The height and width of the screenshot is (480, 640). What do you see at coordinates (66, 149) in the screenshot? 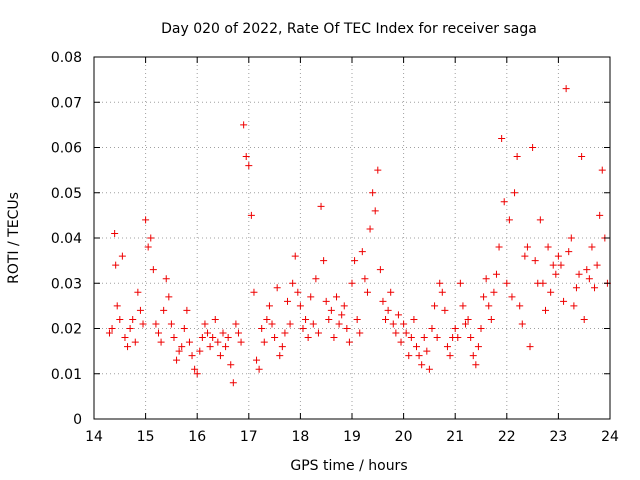
I see `y-tick-label: 0.06` at bounding box center [66, 149].